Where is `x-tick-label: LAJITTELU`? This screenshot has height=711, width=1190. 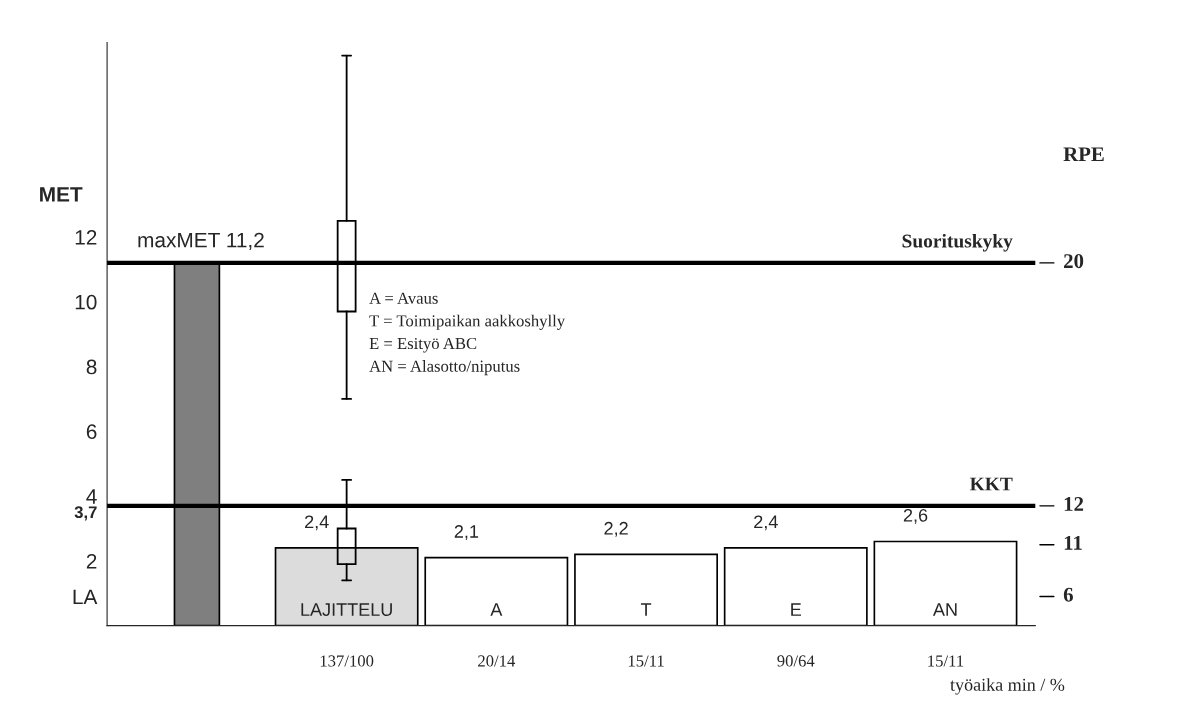
x-tick-label: LAJITTELU is located at coordinates (346, 609).